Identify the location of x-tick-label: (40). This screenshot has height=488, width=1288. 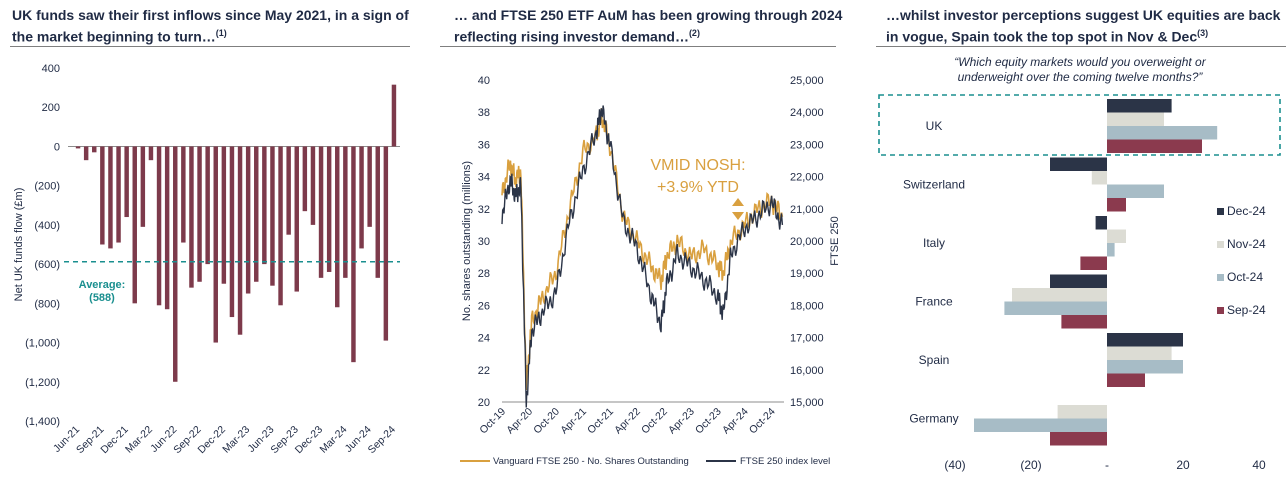
(954, 465).